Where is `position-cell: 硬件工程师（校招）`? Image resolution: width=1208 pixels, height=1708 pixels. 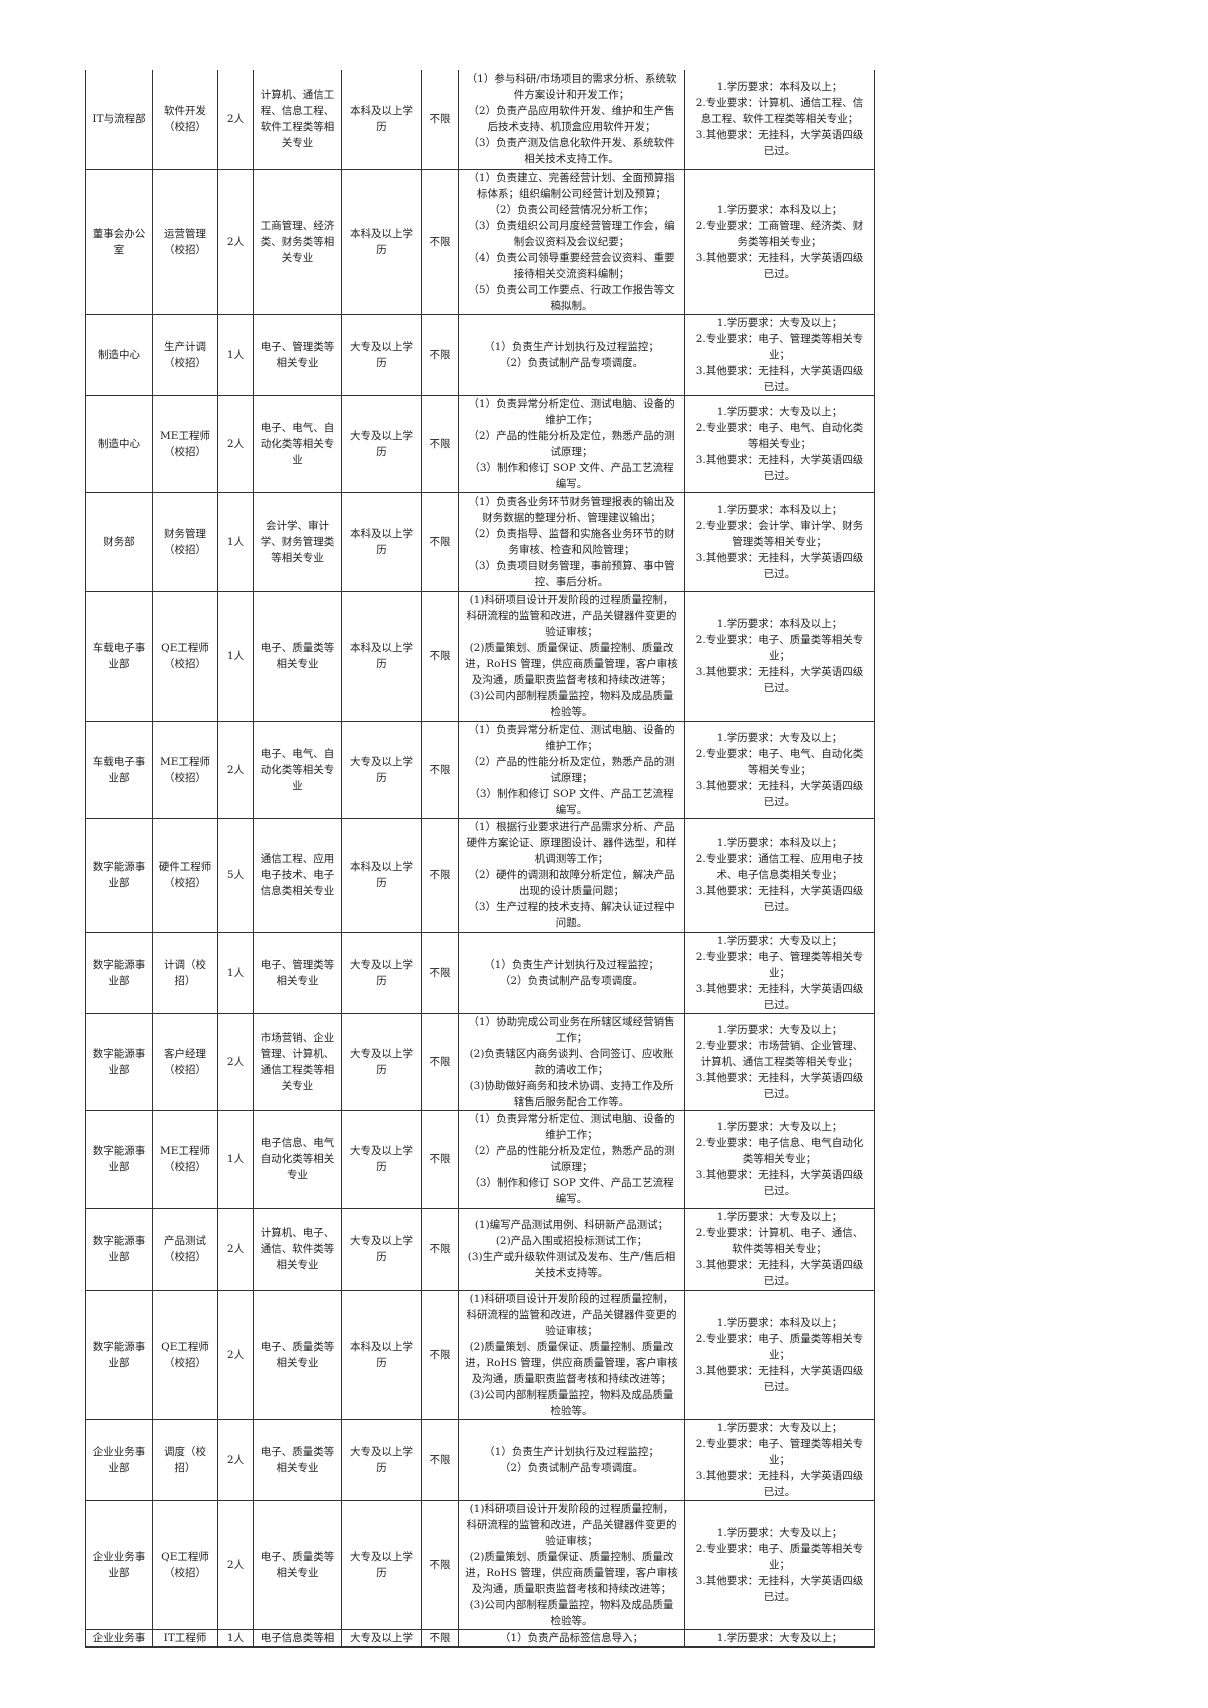 position-cell: 硬件工程师（校招） is located at coordinates (185, 875).